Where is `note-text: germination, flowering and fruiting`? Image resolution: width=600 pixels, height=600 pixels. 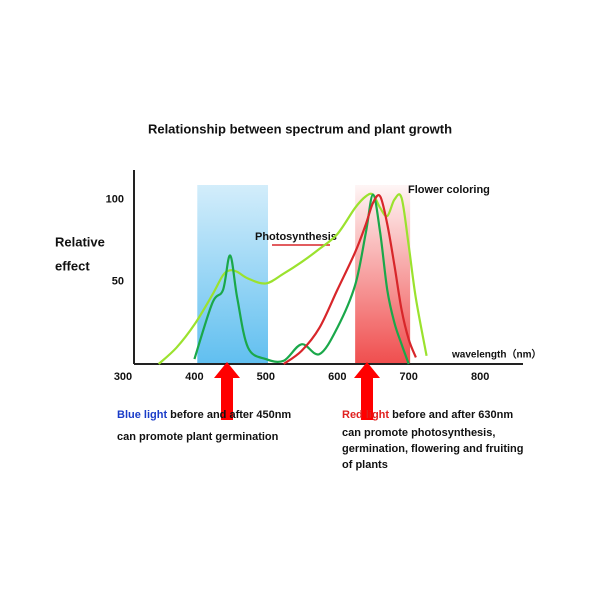 note-text: germination, flowering and fruiting is located at coordinates (433, 449).